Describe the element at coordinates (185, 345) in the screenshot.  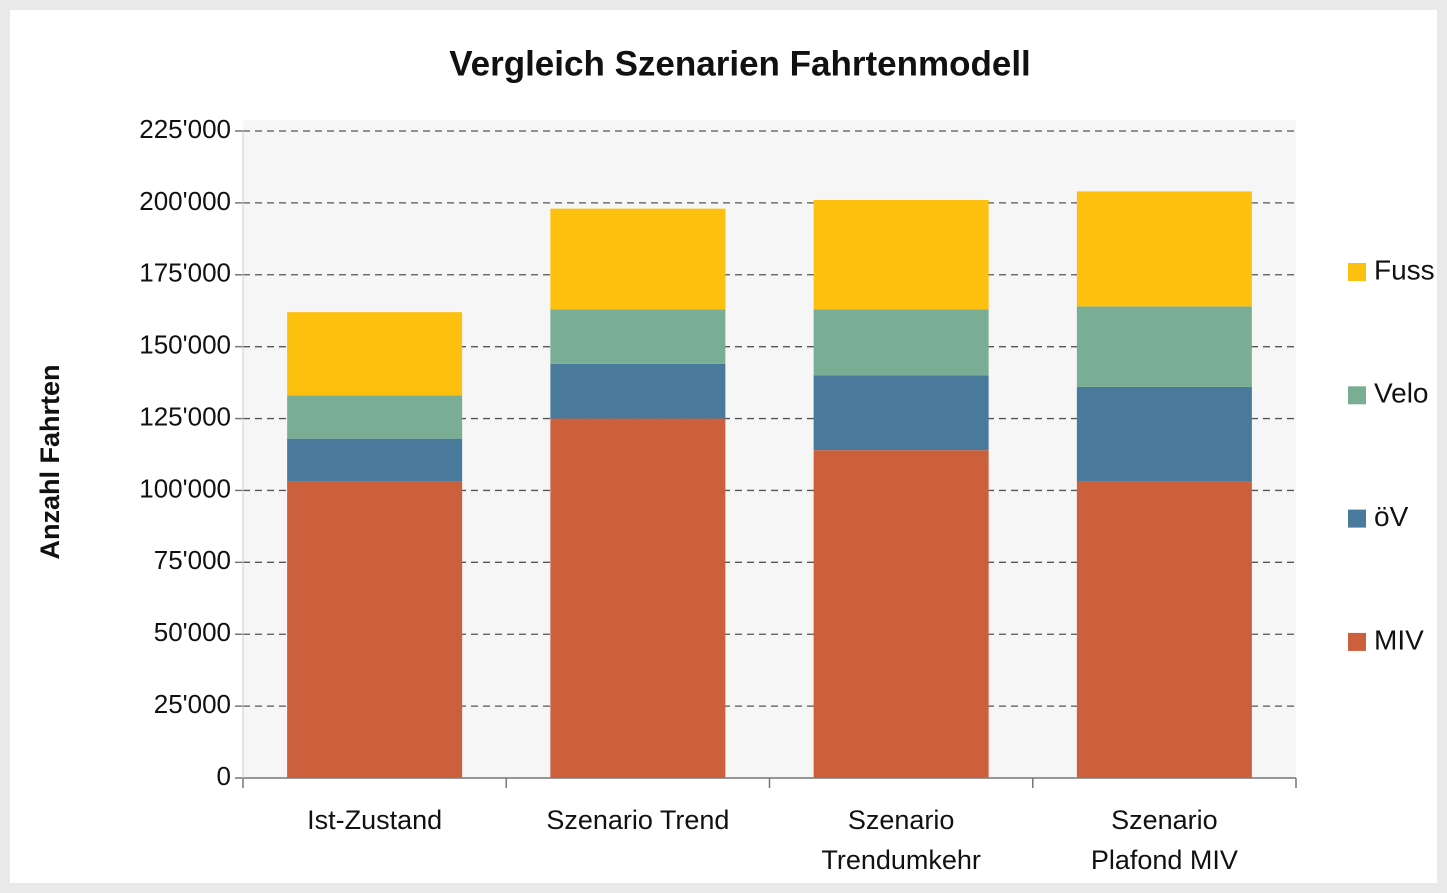
I see `y-tick-label: 150'000` at that location.